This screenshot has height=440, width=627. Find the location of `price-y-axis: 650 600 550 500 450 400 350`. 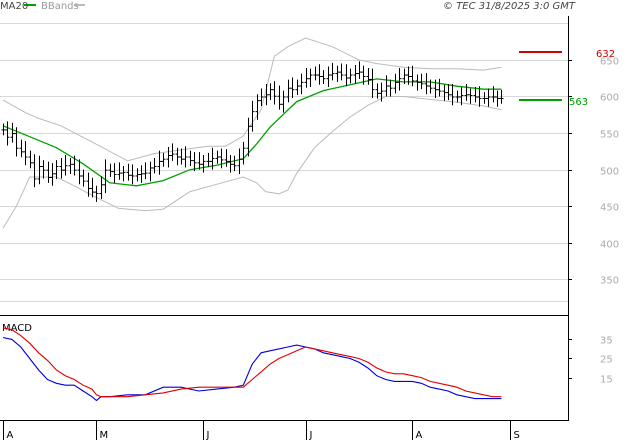

price-y-axis: 650 600 550 500 450 400 350 is located at coordinates (593, 172).